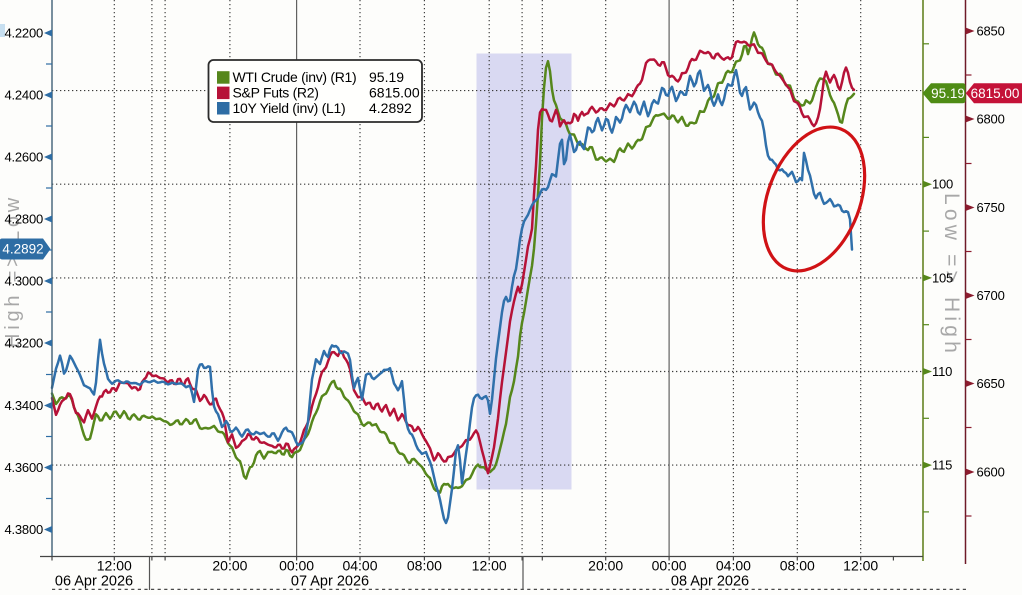  Describe the element at coordinates (276, 93) in the screenshot. I see `svg-text: S&P Futs (R2)` at that location.